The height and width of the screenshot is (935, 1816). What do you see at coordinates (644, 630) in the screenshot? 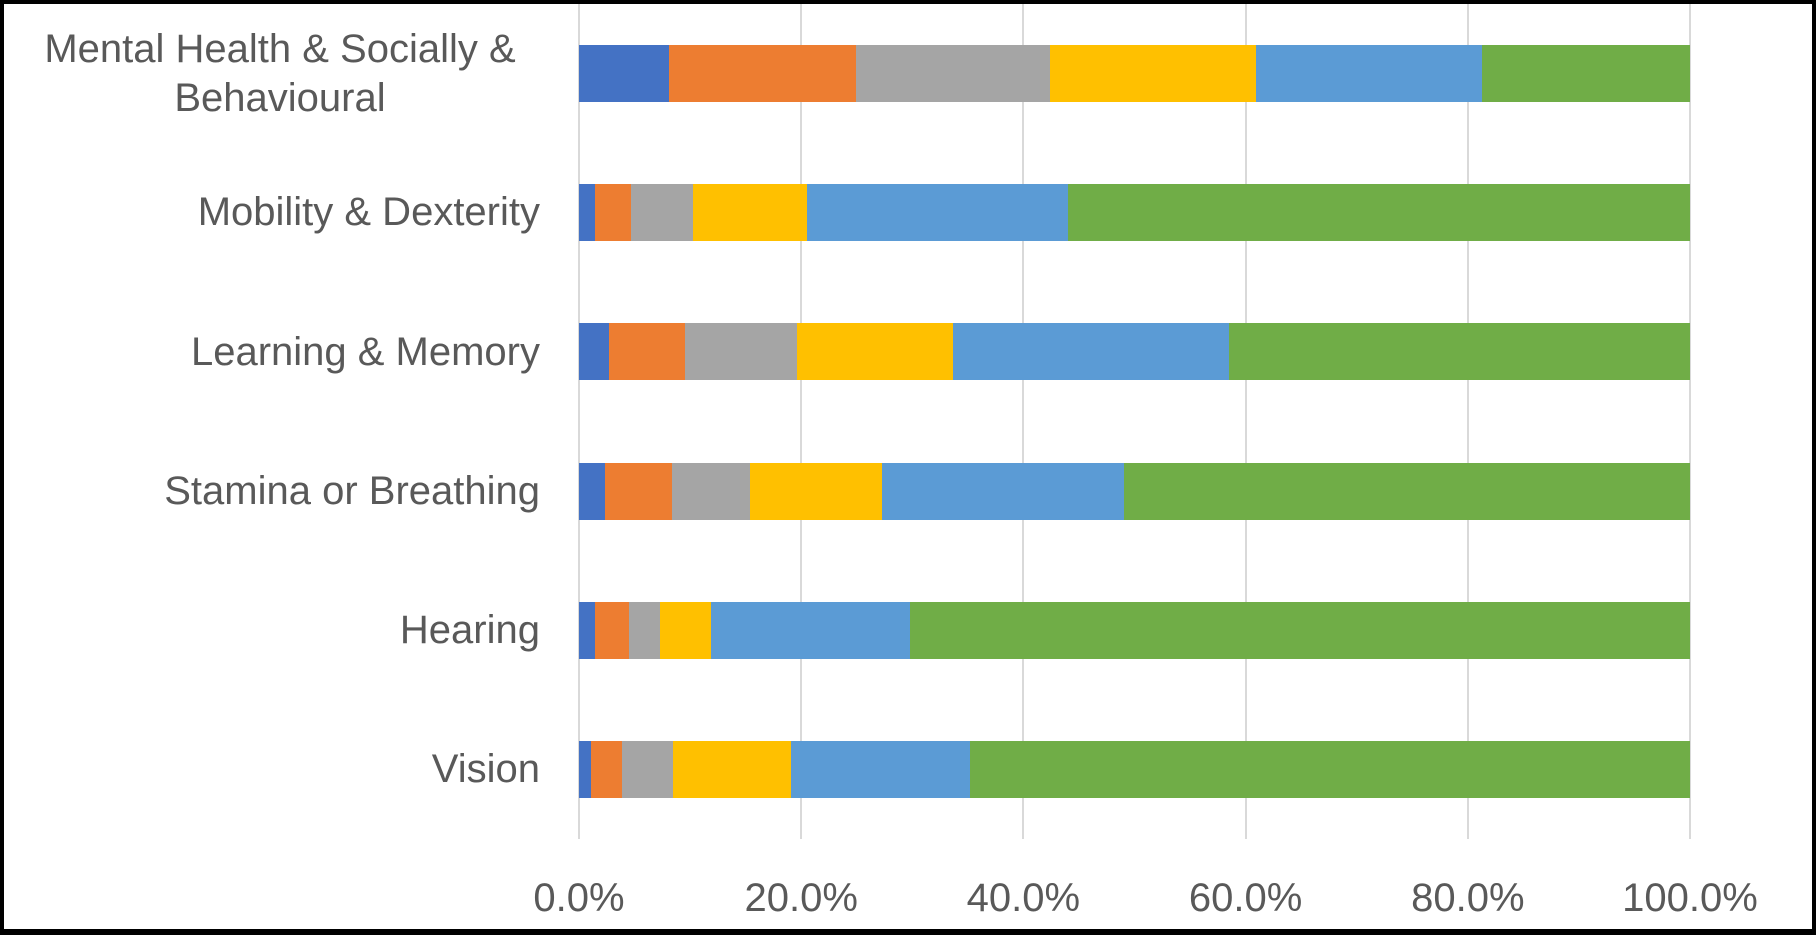
I see `segment-gray-hearing` at bounding box center [644, 630].